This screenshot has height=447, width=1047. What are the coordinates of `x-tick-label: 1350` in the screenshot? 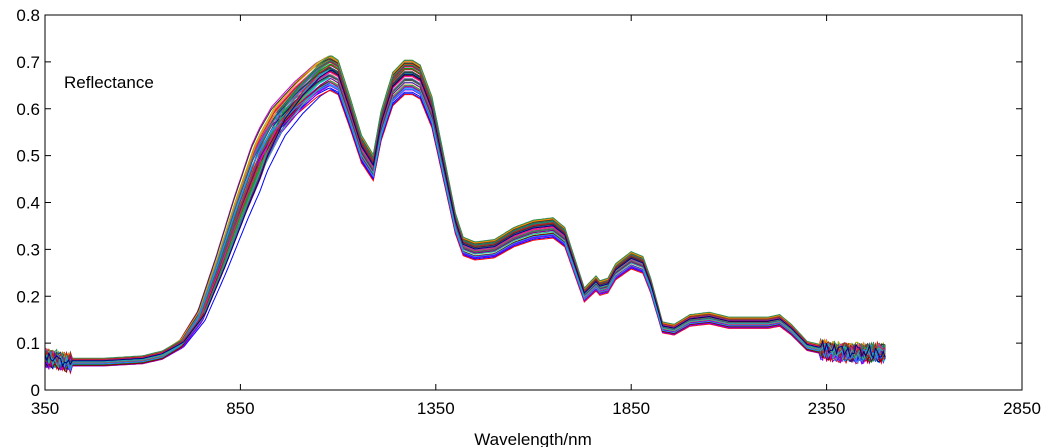 It's located at (436, 408).